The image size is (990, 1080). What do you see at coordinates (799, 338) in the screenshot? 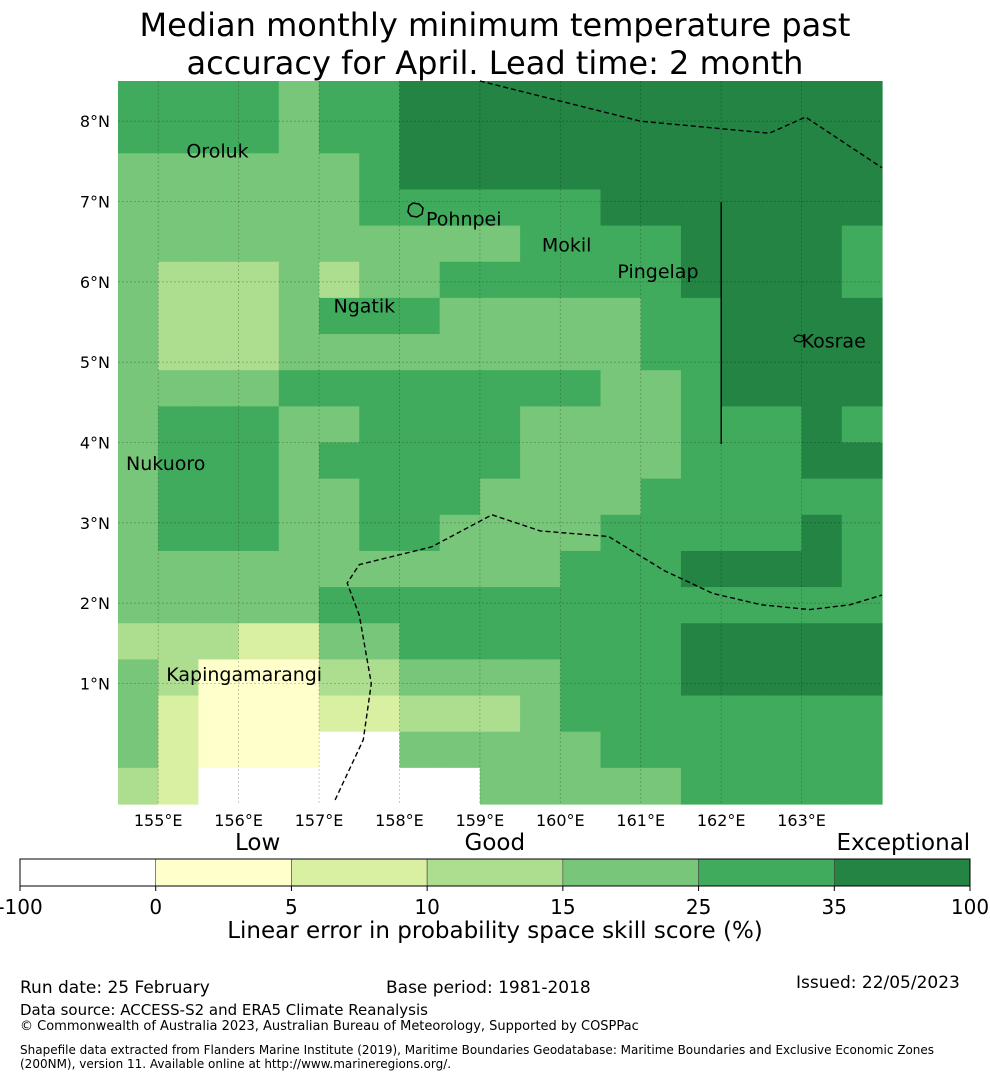
I see `kosrae-island-shape` at bounding box center [799, 338].